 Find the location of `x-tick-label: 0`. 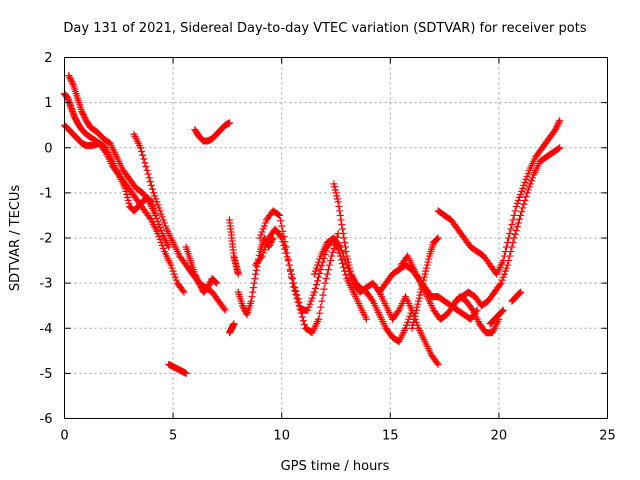

x-tick-label: 0 is located at coordinates (64, 436).